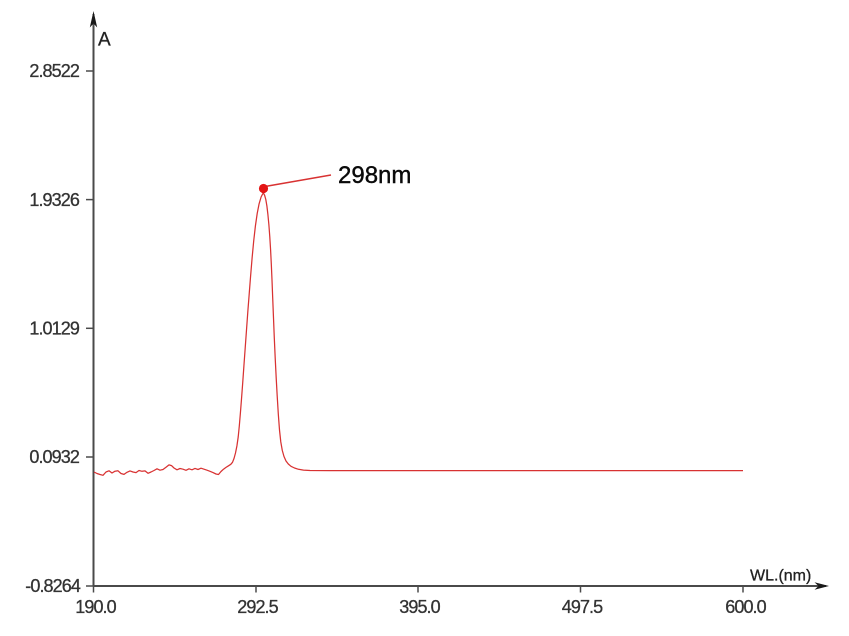 The width and height of the screenshot is (849, 636). What do you see at coordinates (54, 457) in the screenshot?
I see `svg-text: 0.0932` at bounding box center [54, 457].